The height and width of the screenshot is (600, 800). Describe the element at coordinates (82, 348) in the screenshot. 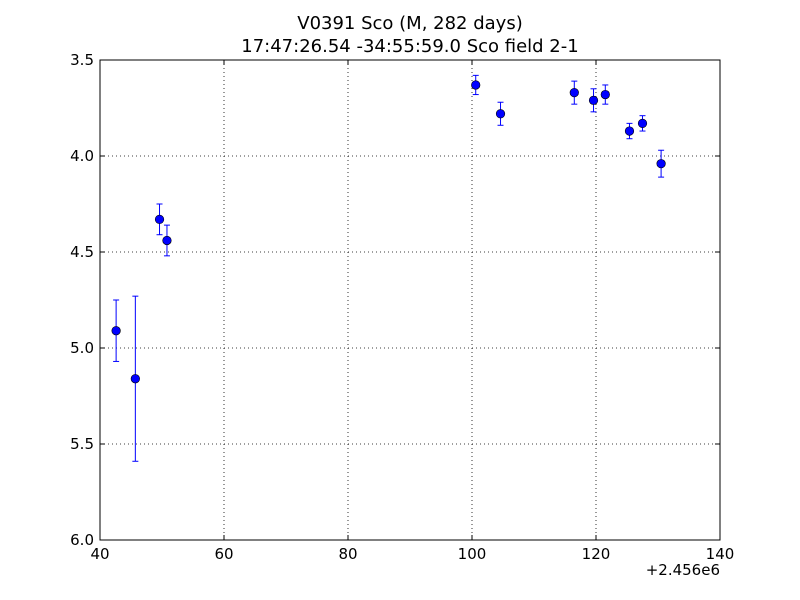

I see `y-tick-label: 5.0` at that location.